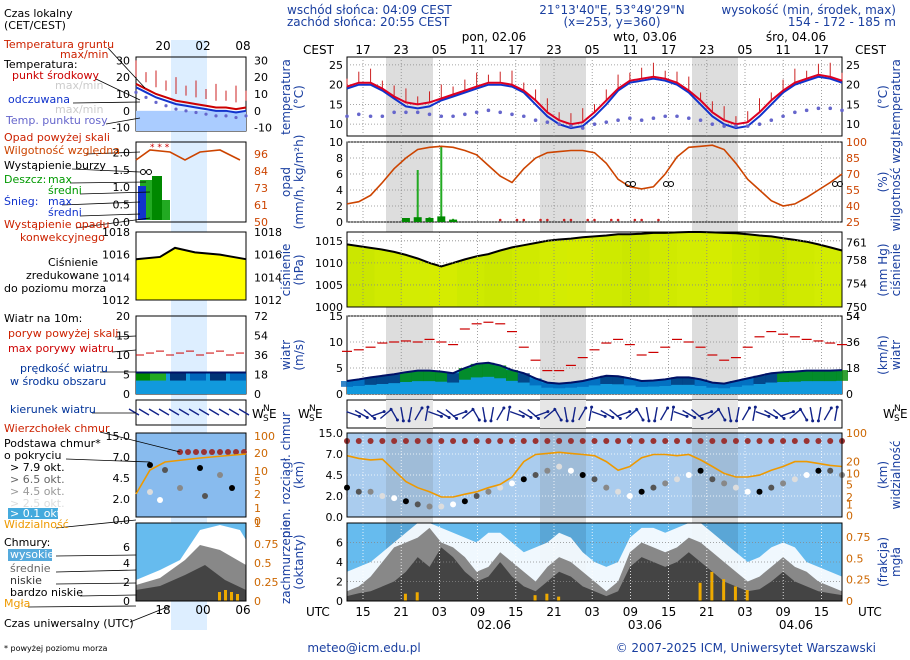 Image resolution: width=910 pixels, height=660 pixels. What do you see at coordinates (853, 158) in the screenshot?
I see `humidity-tick-4: 85` at bounding box center [853, 158].